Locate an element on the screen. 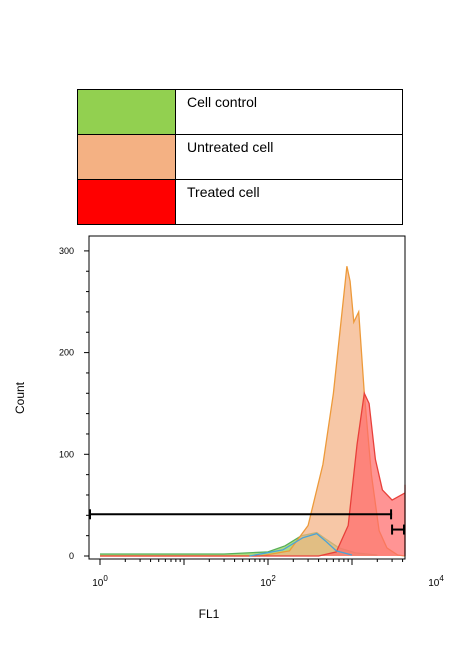 The height and width of the screenshot is (655, 455). series-line-cell-control-outline is located at coordinates (301, 544).